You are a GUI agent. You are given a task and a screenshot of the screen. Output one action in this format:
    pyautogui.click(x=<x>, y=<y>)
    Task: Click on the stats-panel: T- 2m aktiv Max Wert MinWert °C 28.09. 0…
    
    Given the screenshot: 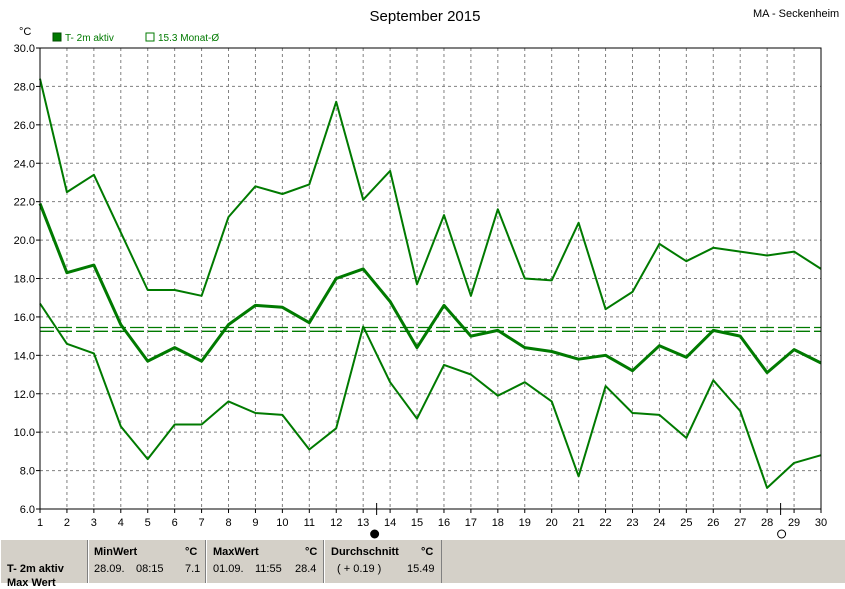 What is the action you would take?
    pyautogui.click(x=422, y=564)
    